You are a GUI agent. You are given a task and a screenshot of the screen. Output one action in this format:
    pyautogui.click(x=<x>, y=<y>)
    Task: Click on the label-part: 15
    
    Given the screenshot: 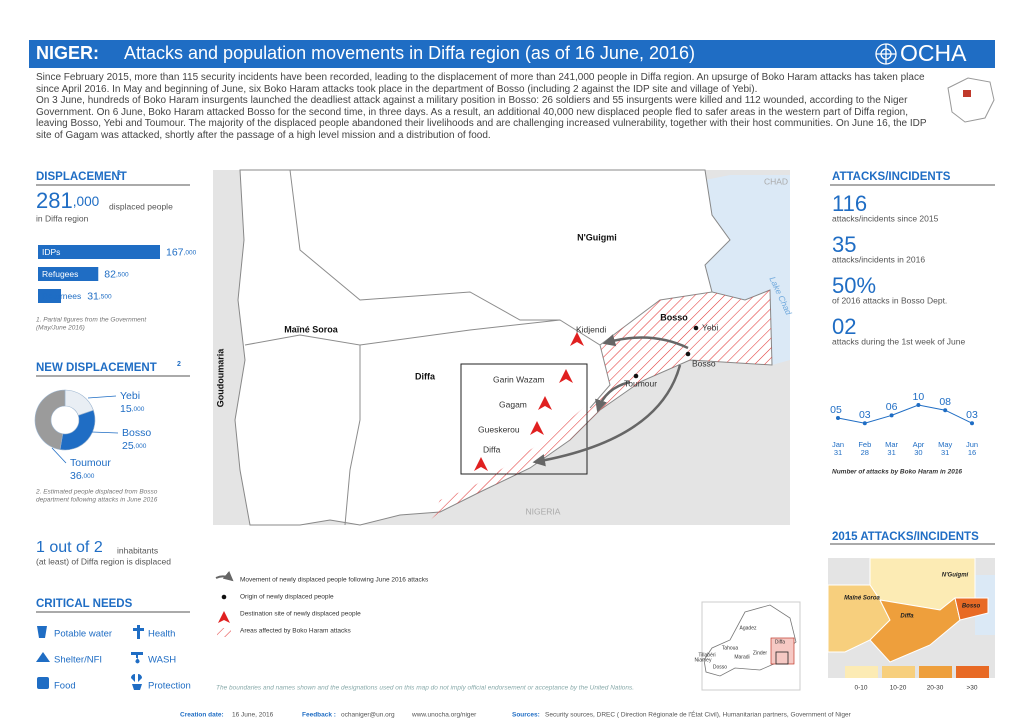 What is the action you would take?
    pyautogui.click(x=126, y=409)
    